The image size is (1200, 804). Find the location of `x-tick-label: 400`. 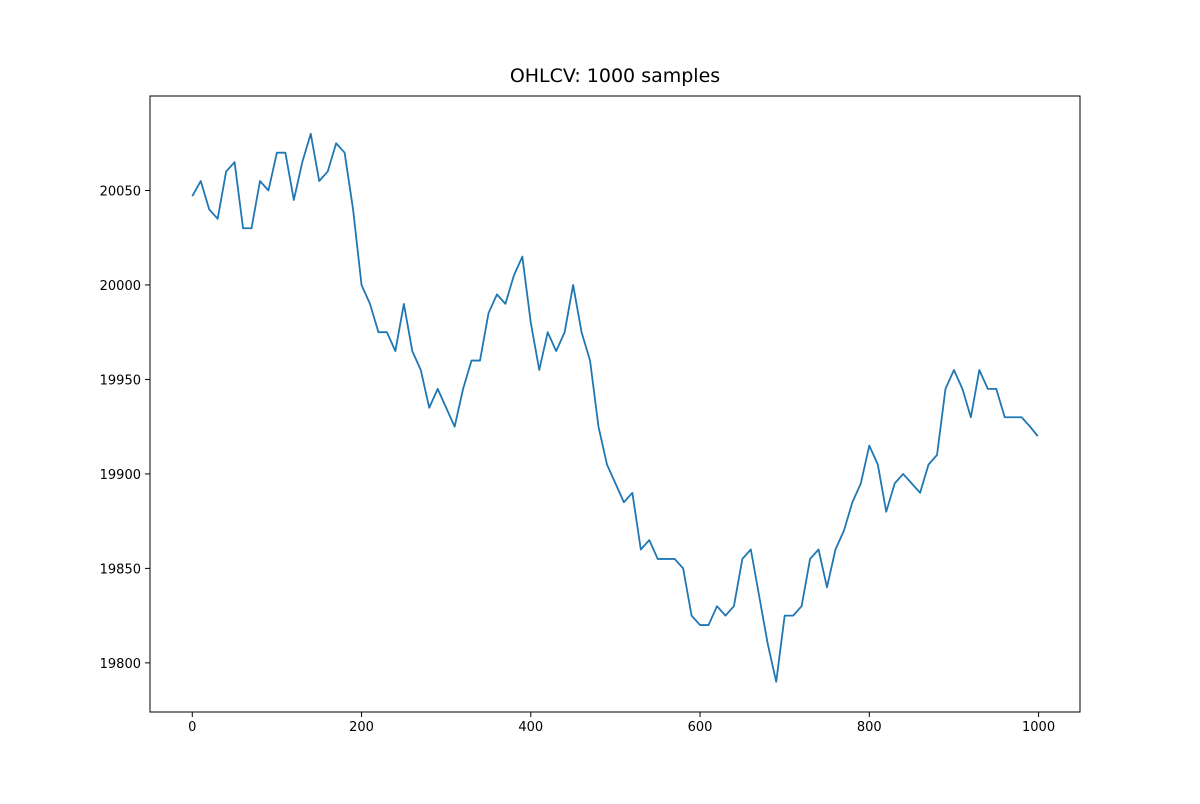

x-tick-label: 400 is located at coordinates (530, 727).